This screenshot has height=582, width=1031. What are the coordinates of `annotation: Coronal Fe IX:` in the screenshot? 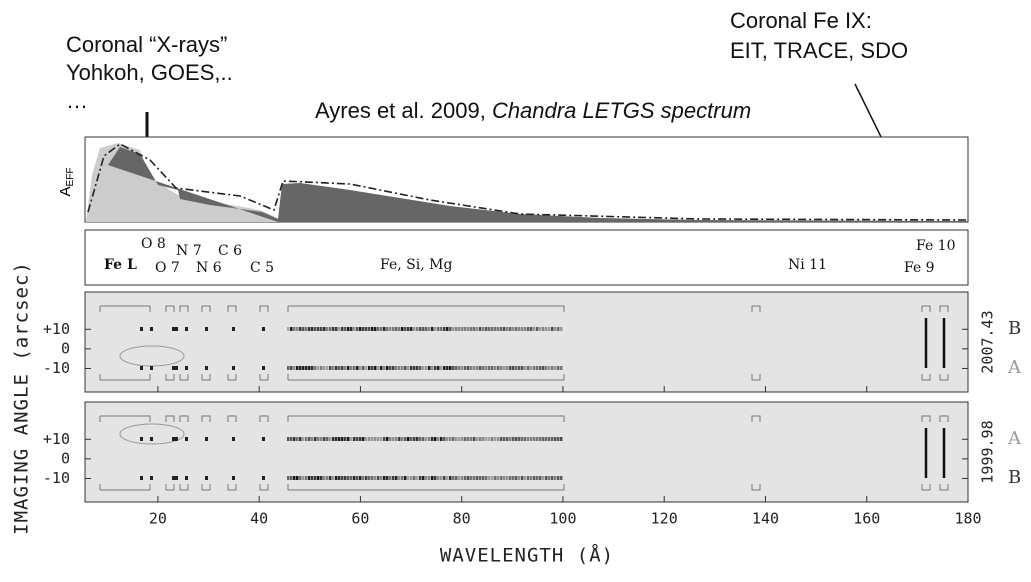 It's located at (801, 20).